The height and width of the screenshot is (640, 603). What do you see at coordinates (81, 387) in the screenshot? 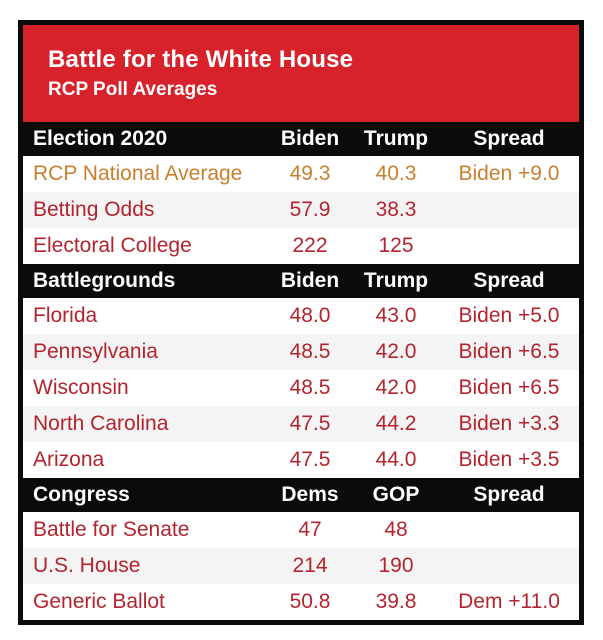
I see `row-label: Wisconsin` at bounding box center [81, 387].